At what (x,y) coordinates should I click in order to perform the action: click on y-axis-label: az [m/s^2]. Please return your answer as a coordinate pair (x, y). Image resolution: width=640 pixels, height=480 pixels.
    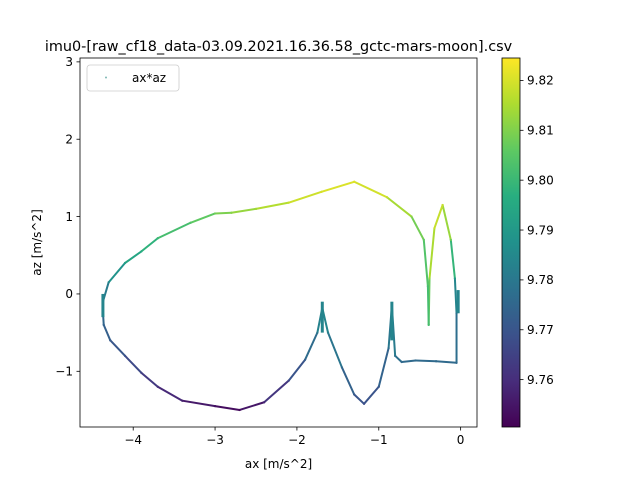
    Looking at the image, I should click on (37, 242).